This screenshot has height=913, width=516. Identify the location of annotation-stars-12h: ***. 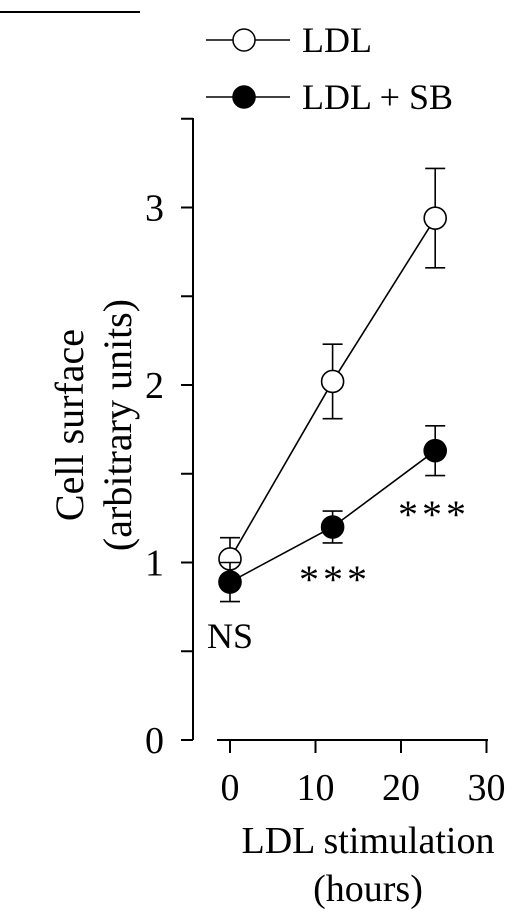
(335, 579).